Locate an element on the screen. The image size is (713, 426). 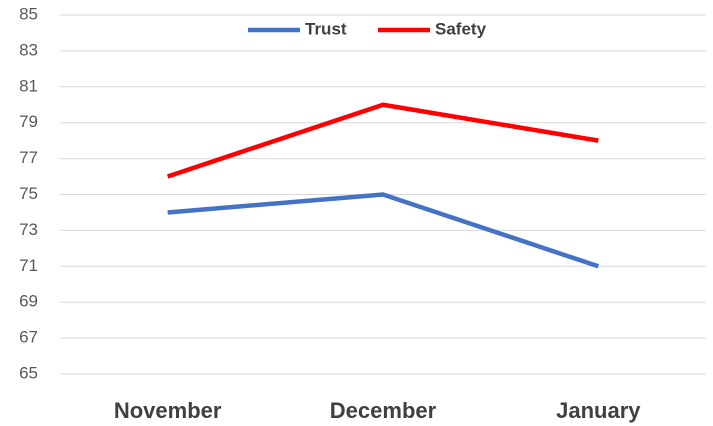
y-tick-label: 85 is located at coordinates (28, 13).